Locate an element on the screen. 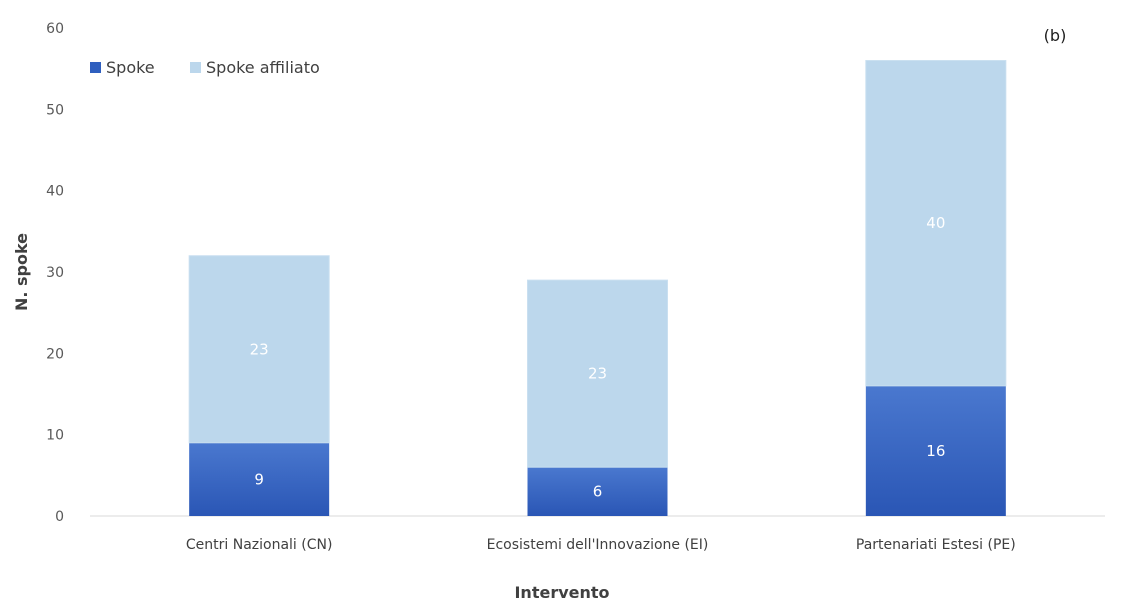 The width and height of the screenshot is (1122, 605). data-label: 9 is located at coordinates (259, 479).